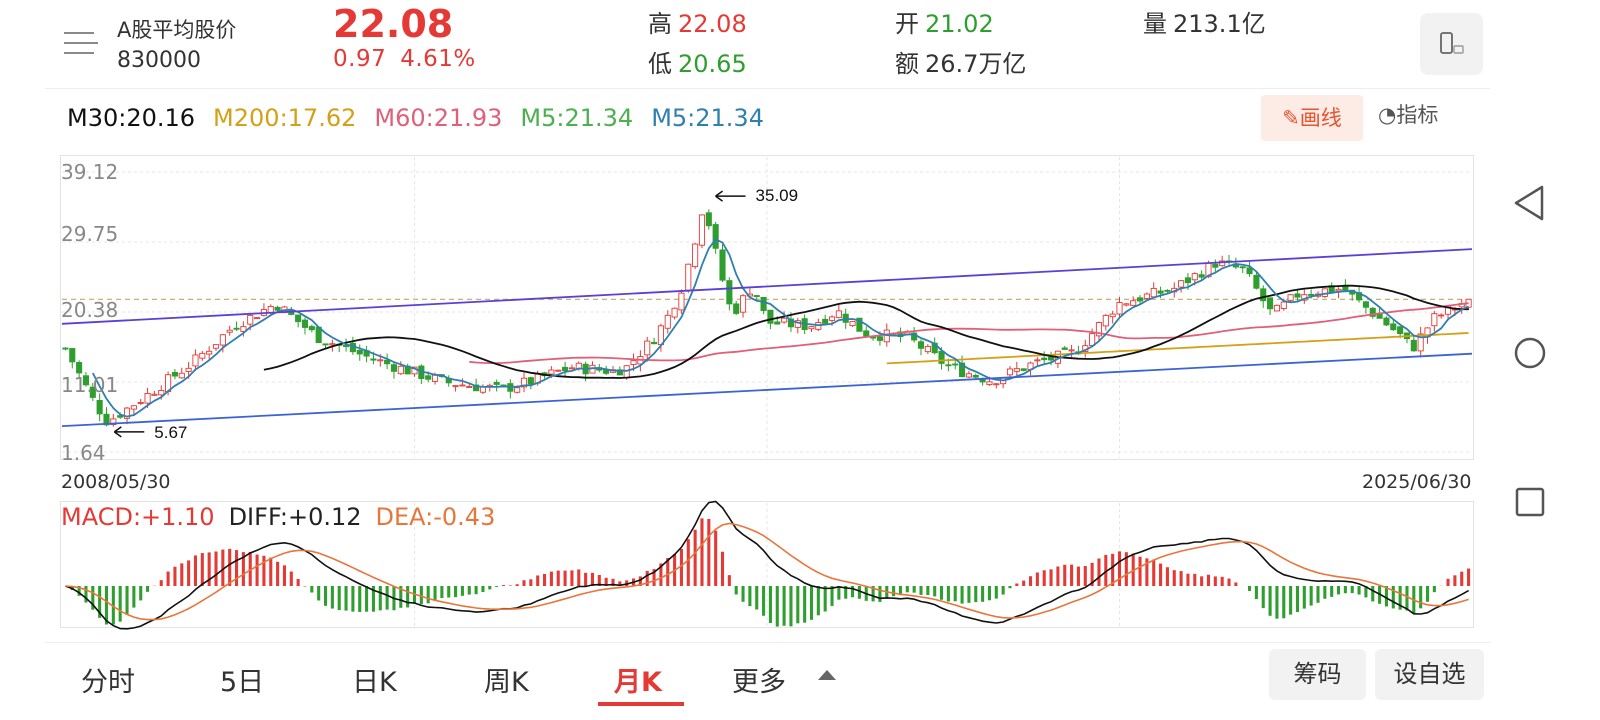 Image resolution: width=1600 pixels, height=720 pixels. What do you see at coordinates (83, 43) in the screenshot?
I see `menu-icon` at bounding box center [83, 43].